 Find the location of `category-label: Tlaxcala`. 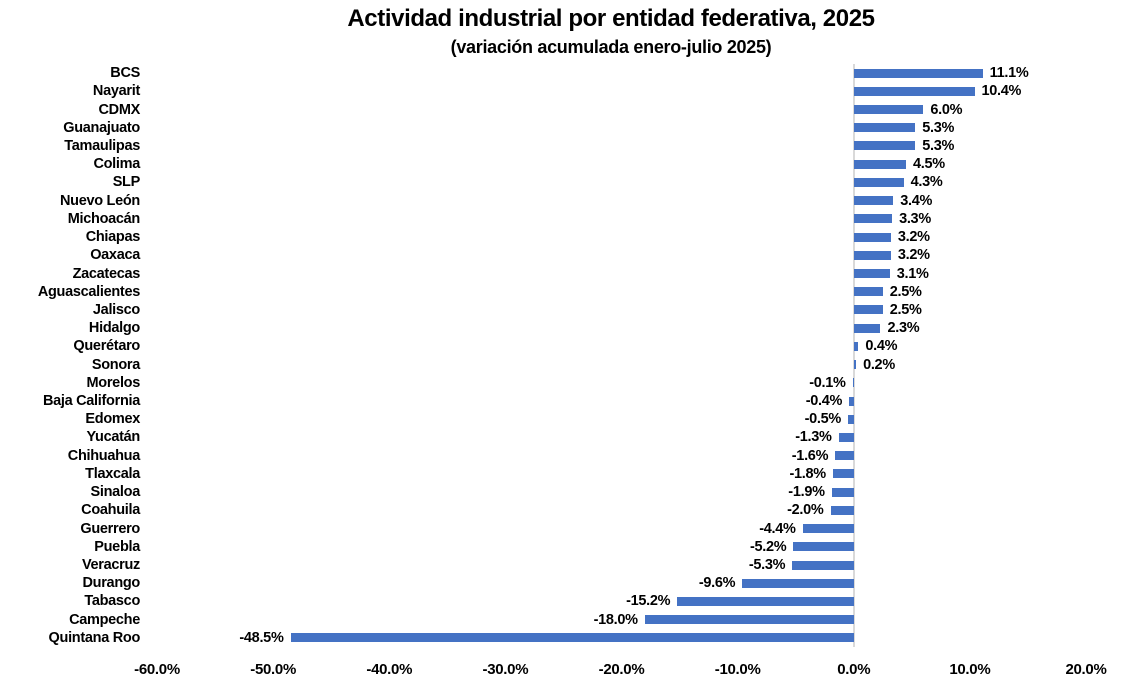

category-label: Tlaxcala is located at coordinates (112, 473).